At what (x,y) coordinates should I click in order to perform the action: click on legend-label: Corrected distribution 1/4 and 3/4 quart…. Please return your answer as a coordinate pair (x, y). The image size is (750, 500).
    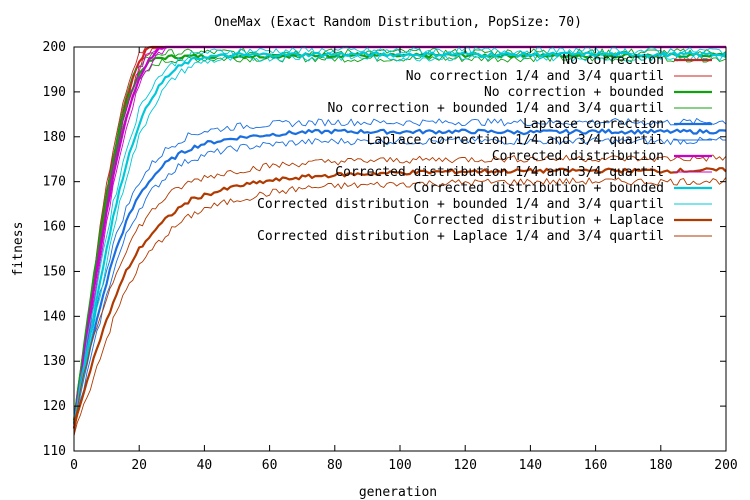
    Looking at the image, I should click on (499, 172).